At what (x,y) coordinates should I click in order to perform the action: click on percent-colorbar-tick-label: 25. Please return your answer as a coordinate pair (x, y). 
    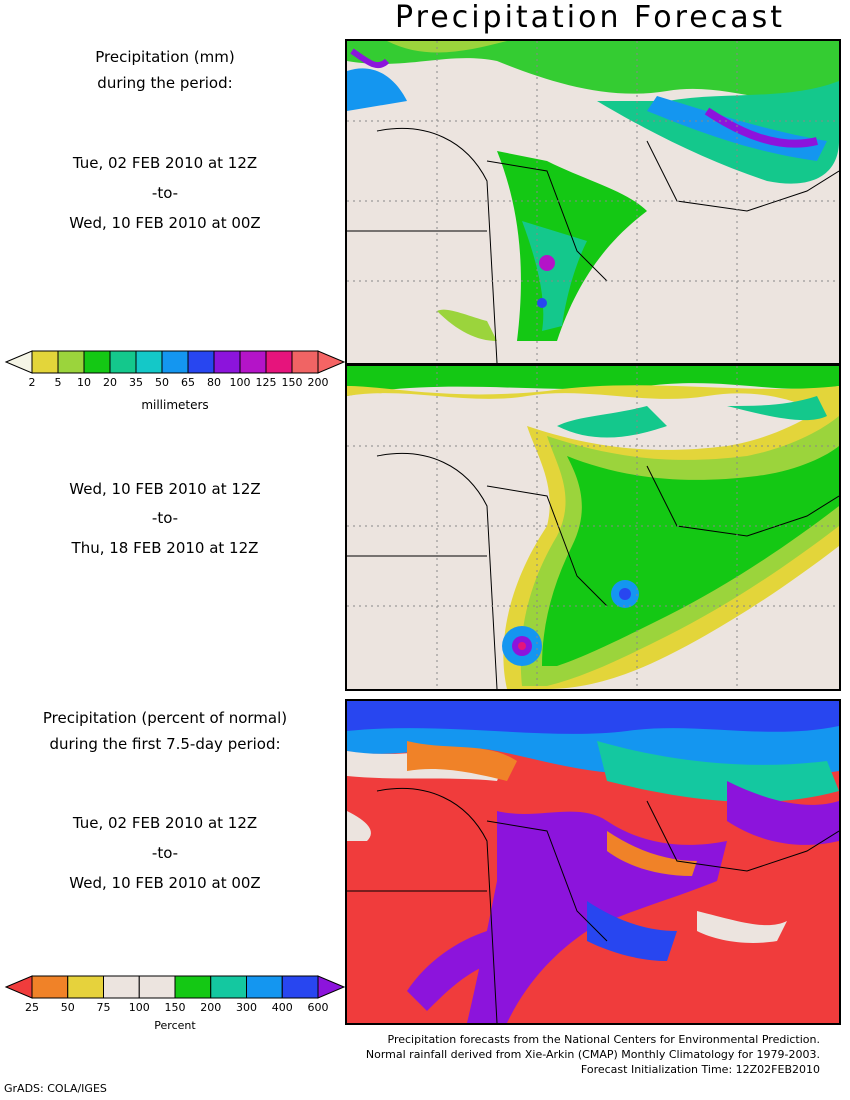
    Looking at the image, I should click on (32, 1007).